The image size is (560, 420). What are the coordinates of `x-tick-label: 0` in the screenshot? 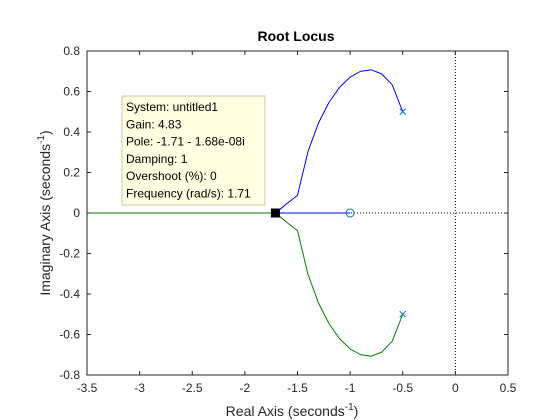 It's located at (455, 388).